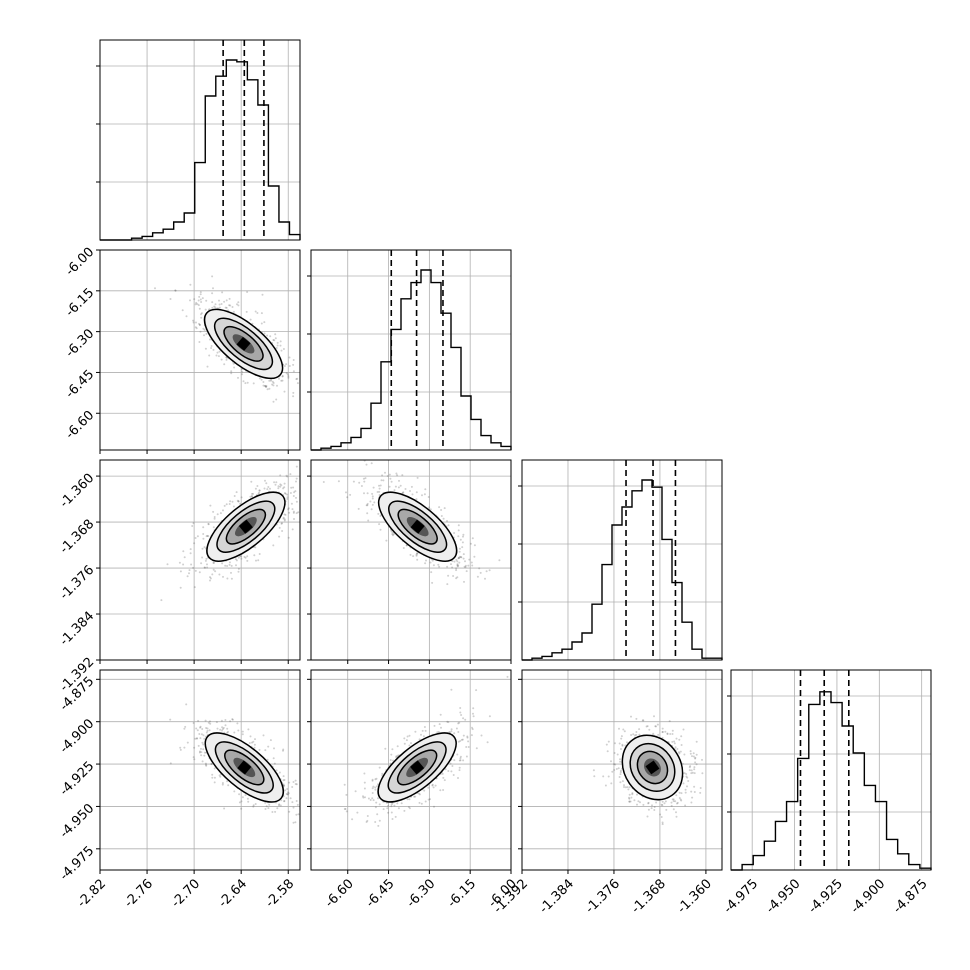 The image size is (970, 970). What do you see at coordinates (77, 736) in the screenshot?
I see `y-tick-label: -4.900` at bounding box center [77, 736].